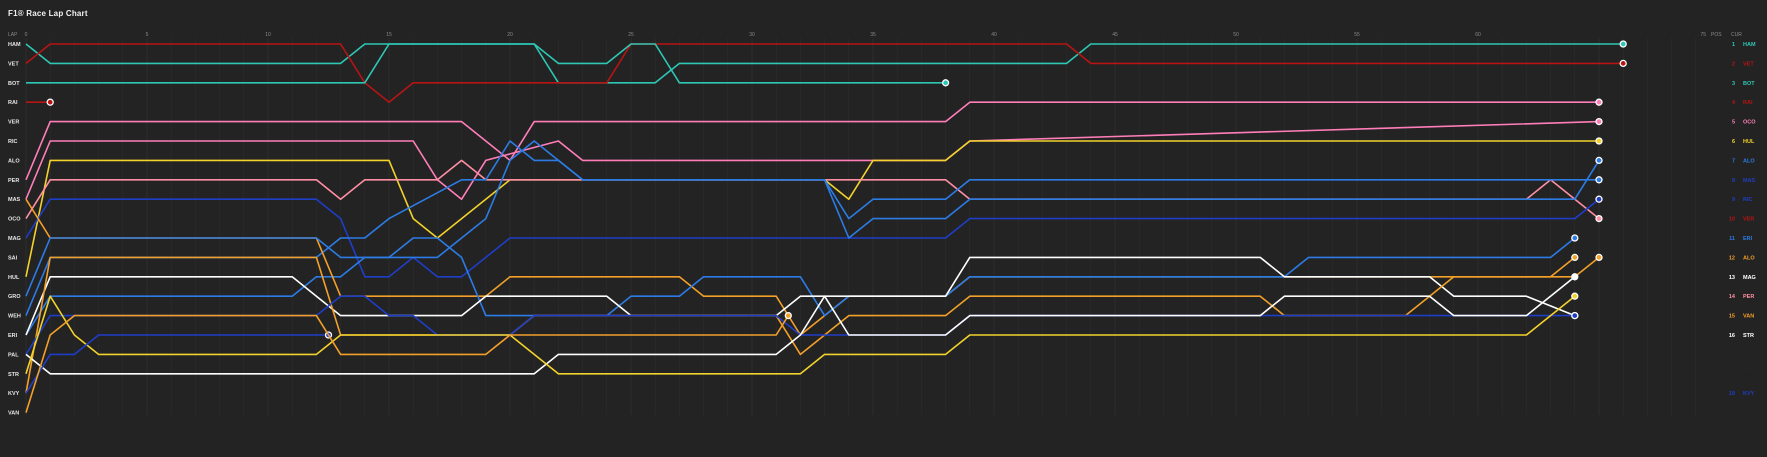 The image size is (1767, 457). Describe the element at coordinates (1732, 394) in the screenshot. I see `final-pos-number: 19` at that location.